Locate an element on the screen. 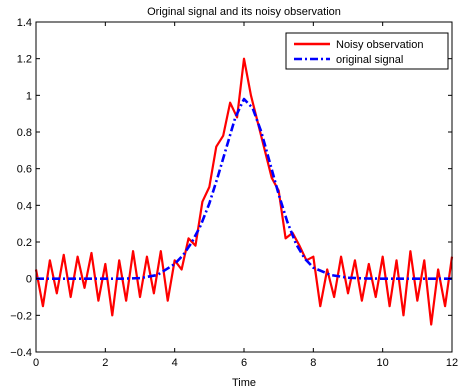 Image resolution: width=458 pixels, height=392 pixels. y-tick-label: 0.2 is located at coordinates (24, 243).